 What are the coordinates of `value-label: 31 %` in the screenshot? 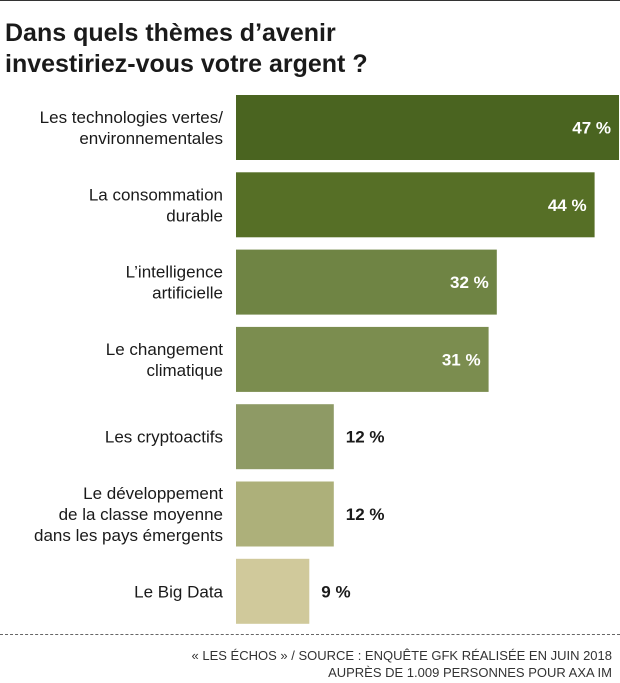 It's located at (461, 359).